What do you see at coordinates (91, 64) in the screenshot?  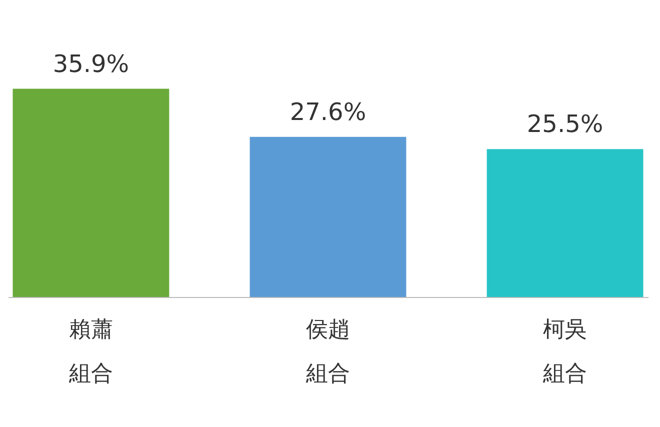 I see `data-label: 35.9%` at bounding box center [91, 64].